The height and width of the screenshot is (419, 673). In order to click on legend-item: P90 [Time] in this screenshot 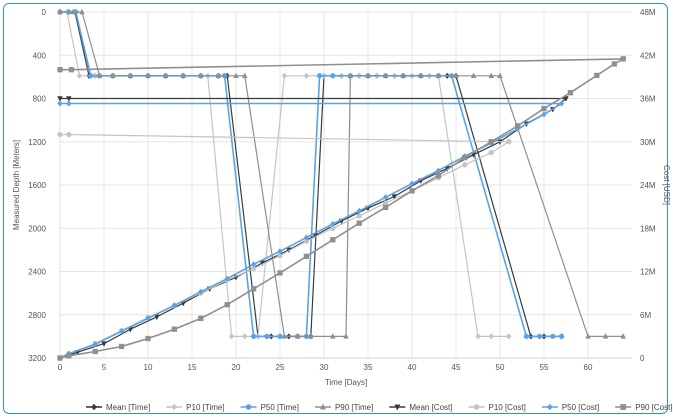, I will do `click(343, 407)`.